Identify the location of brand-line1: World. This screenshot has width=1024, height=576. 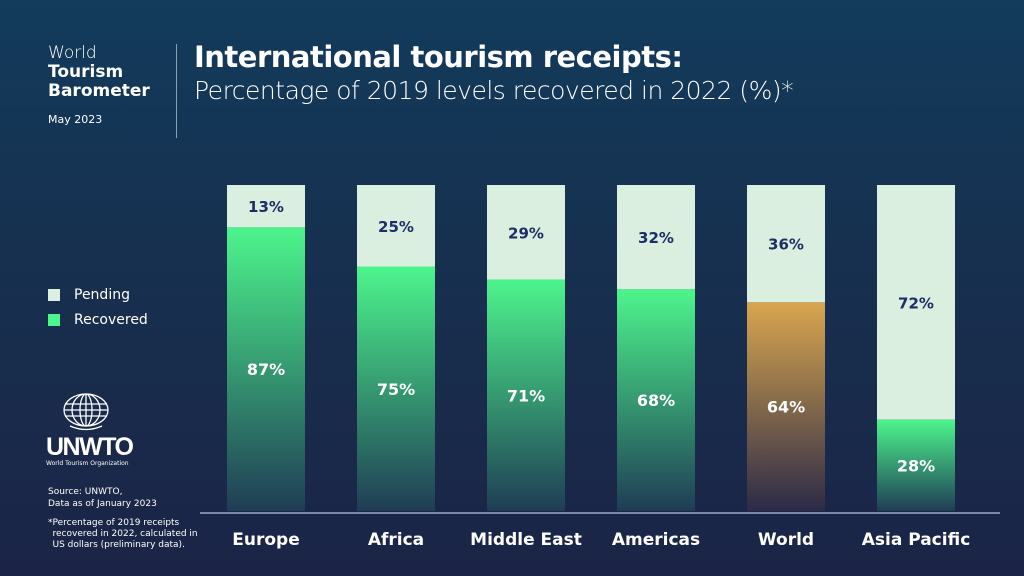
(72, 53).